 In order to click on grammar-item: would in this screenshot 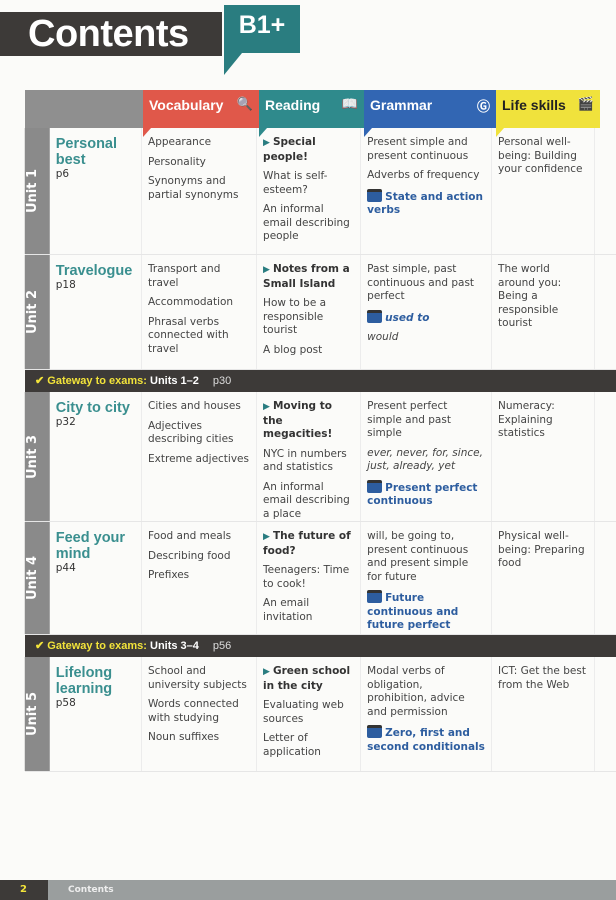, I will do `click(426, 338)`.